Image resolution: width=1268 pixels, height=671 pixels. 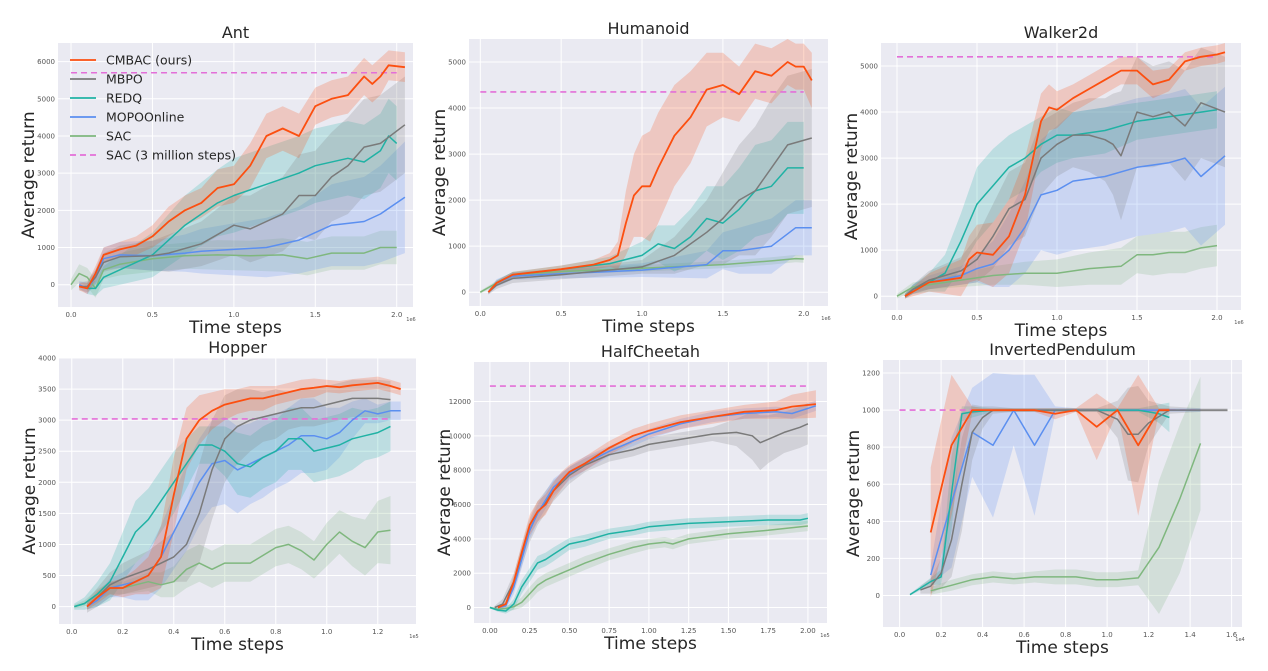 I want to click on x-exponent-label: 1e6, so click(x=825, y=319).